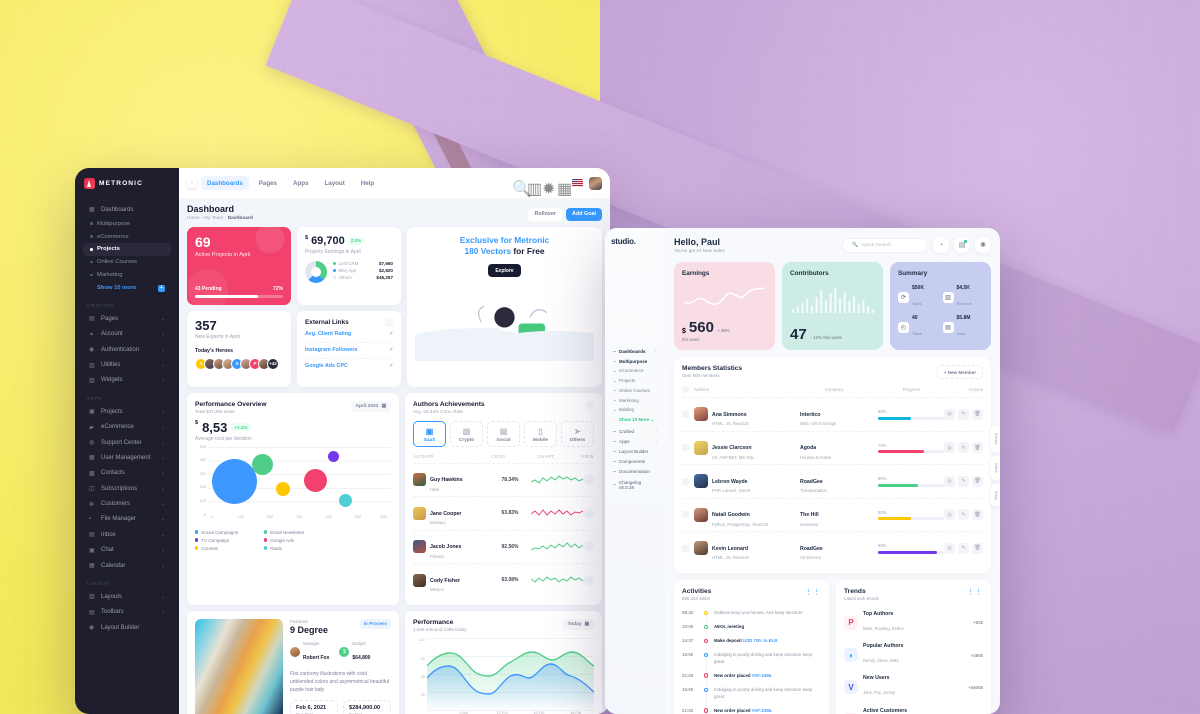  Describe the element at coordinates (578, 624) in the screenshot. I see `date-range-picker: Today ▦` at that location.